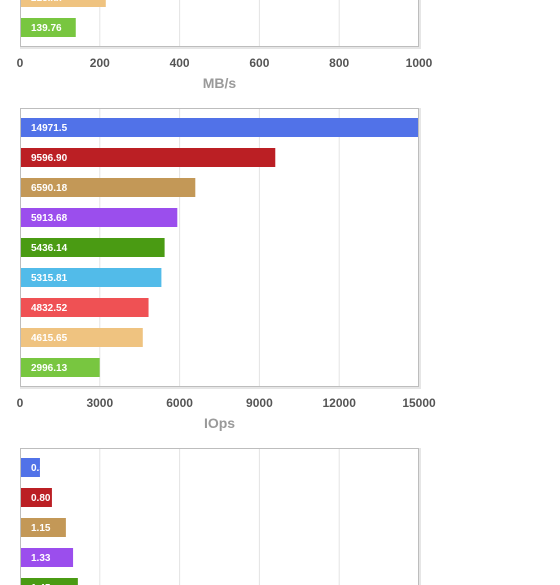 This screenshot has width=560, height=585. I want to click on plot-background, so click(219, 23).